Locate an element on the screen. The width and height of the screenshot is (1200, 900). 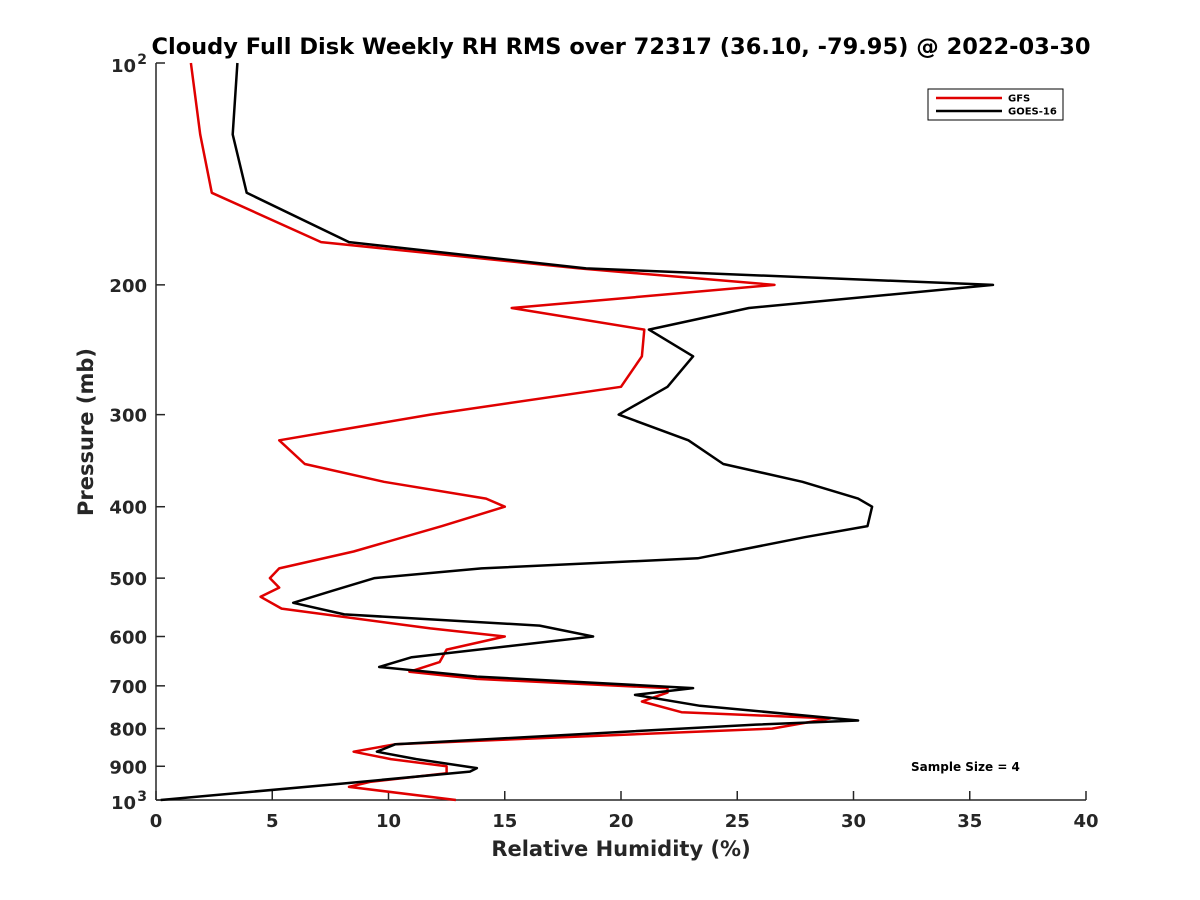
sample-size-annotation: Sample Size = 4 is located at coordinates (965, 767).